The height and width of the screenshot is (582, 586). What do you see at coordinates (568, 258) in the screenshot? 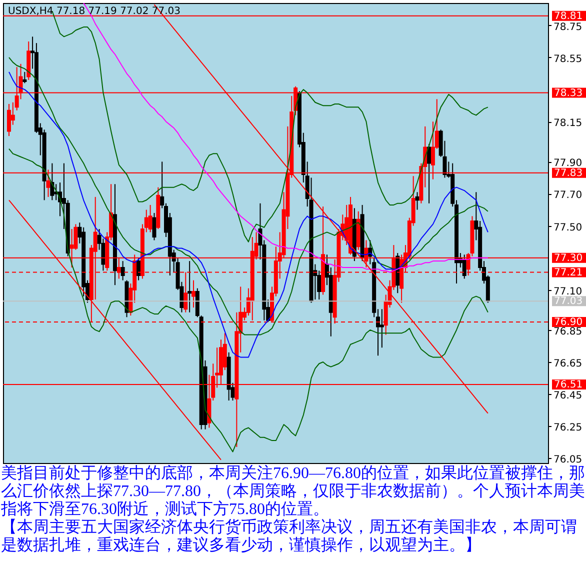
I see `ref-line-label: 77.30` at bounding box center [568, 258].